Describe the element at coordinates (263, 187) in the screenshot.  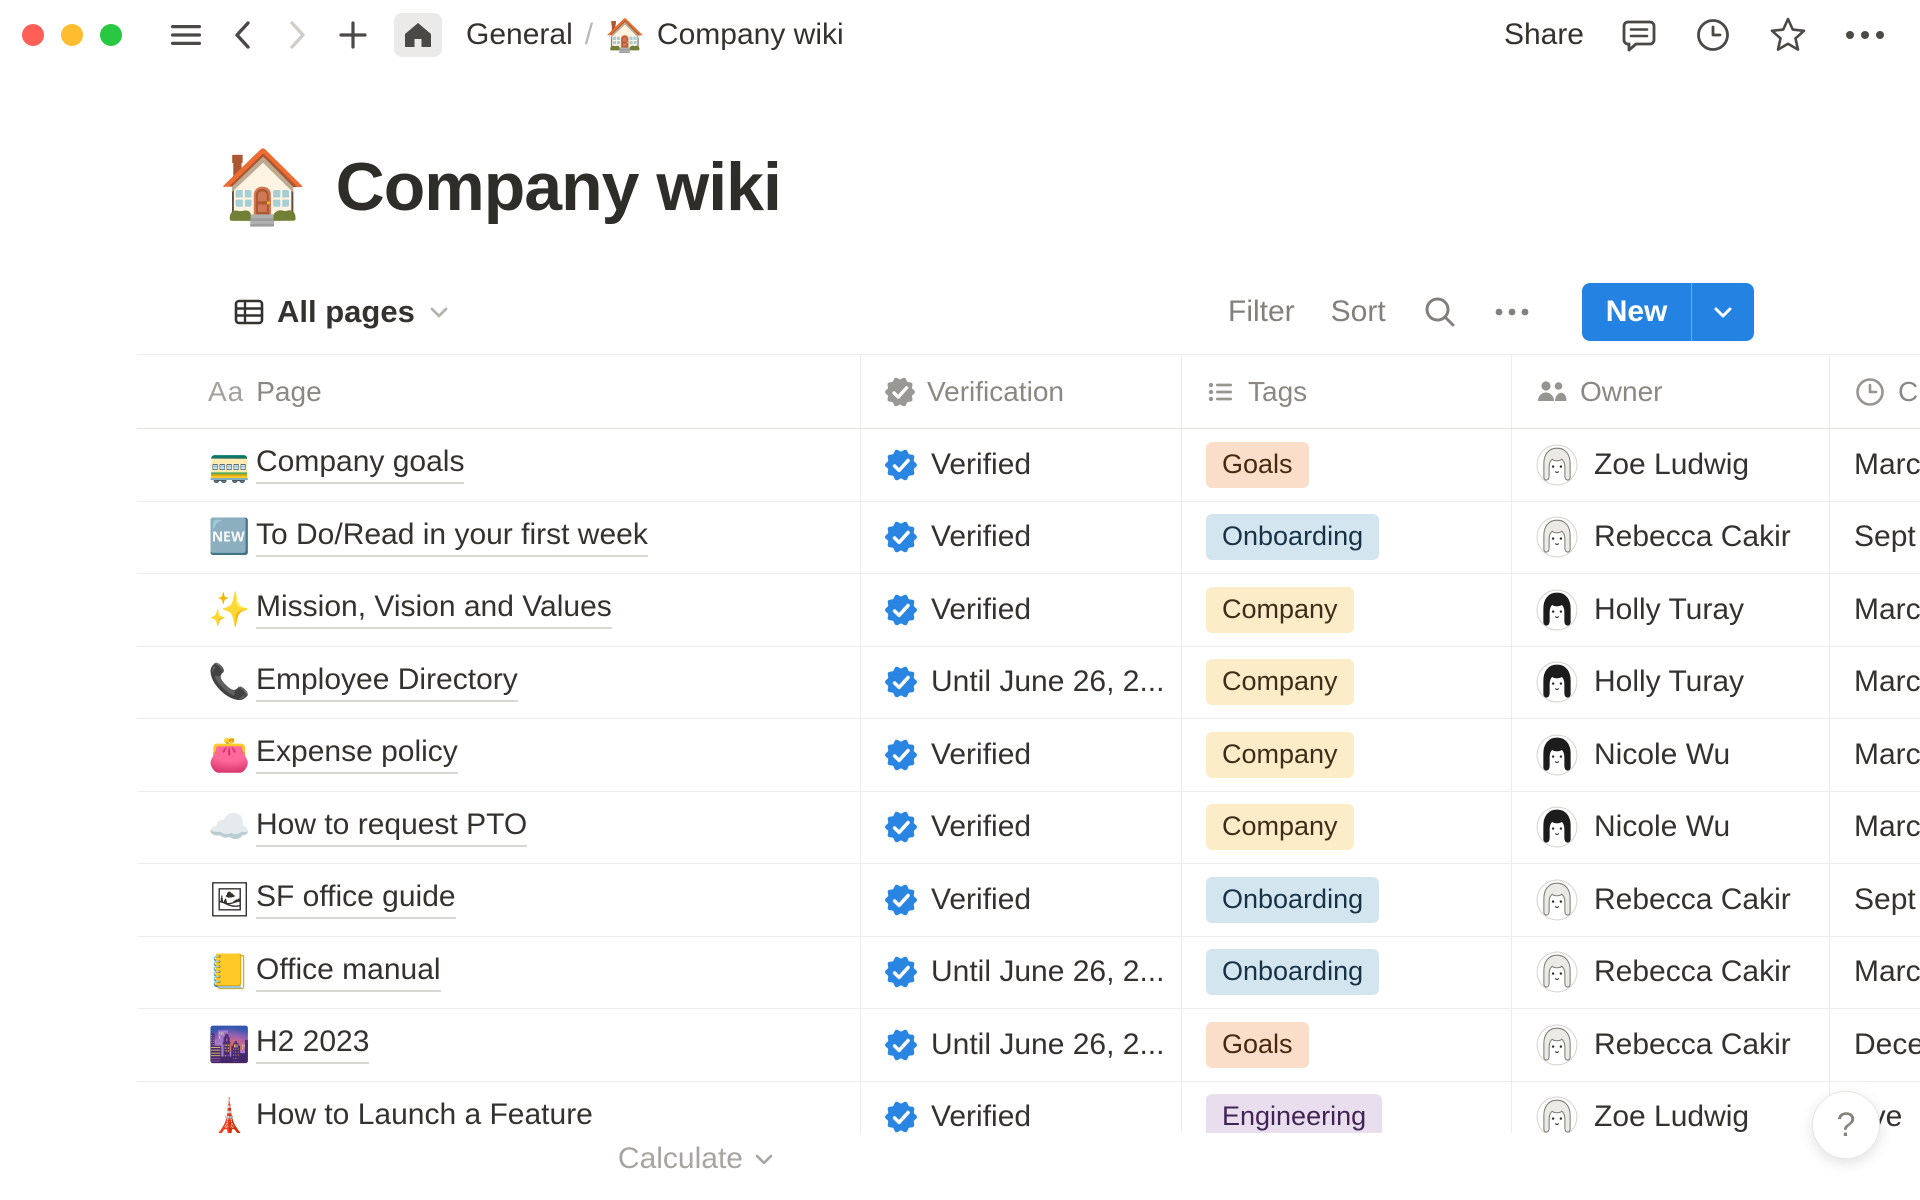
I see `page-title-icon: 🏠` at that location.